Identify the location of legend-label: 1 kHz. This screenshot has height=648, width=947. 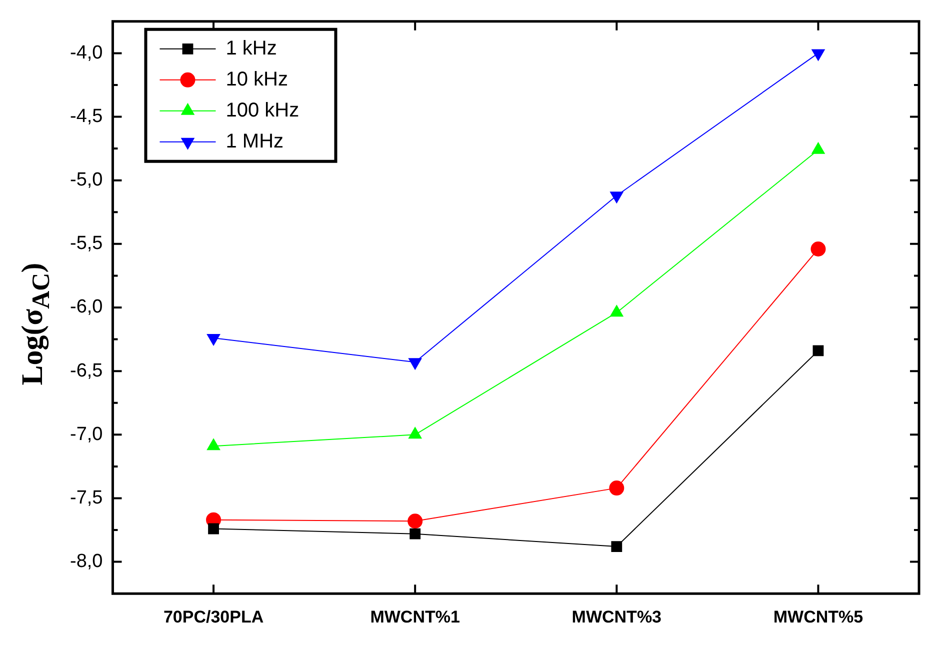
(251, 48).